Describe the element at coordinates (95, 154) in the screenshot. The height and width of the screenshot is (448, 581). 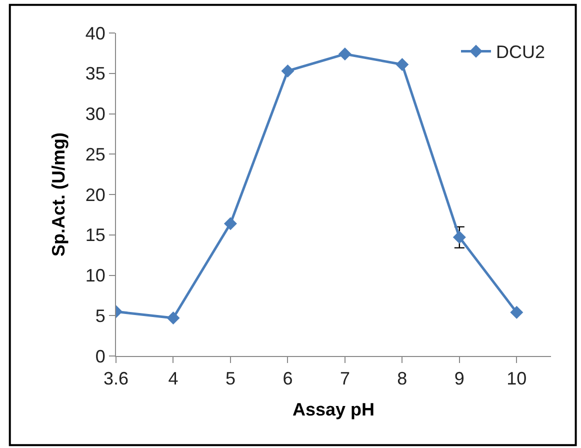
I see `y-tick-label: 25` at that location.